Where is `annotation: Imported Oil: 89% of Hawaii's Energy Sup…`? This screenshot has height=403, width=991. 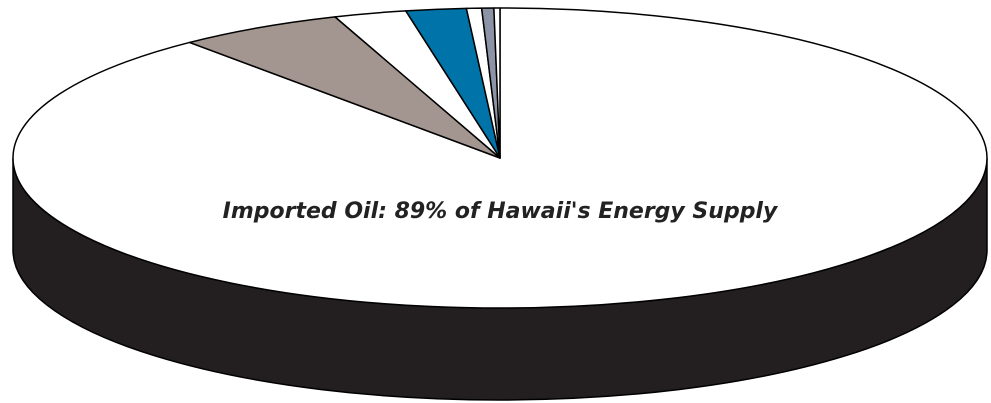
annotation: Imported Oil: 89% of Hawaii's Energy Sup… is located at coordinates (501, 211).